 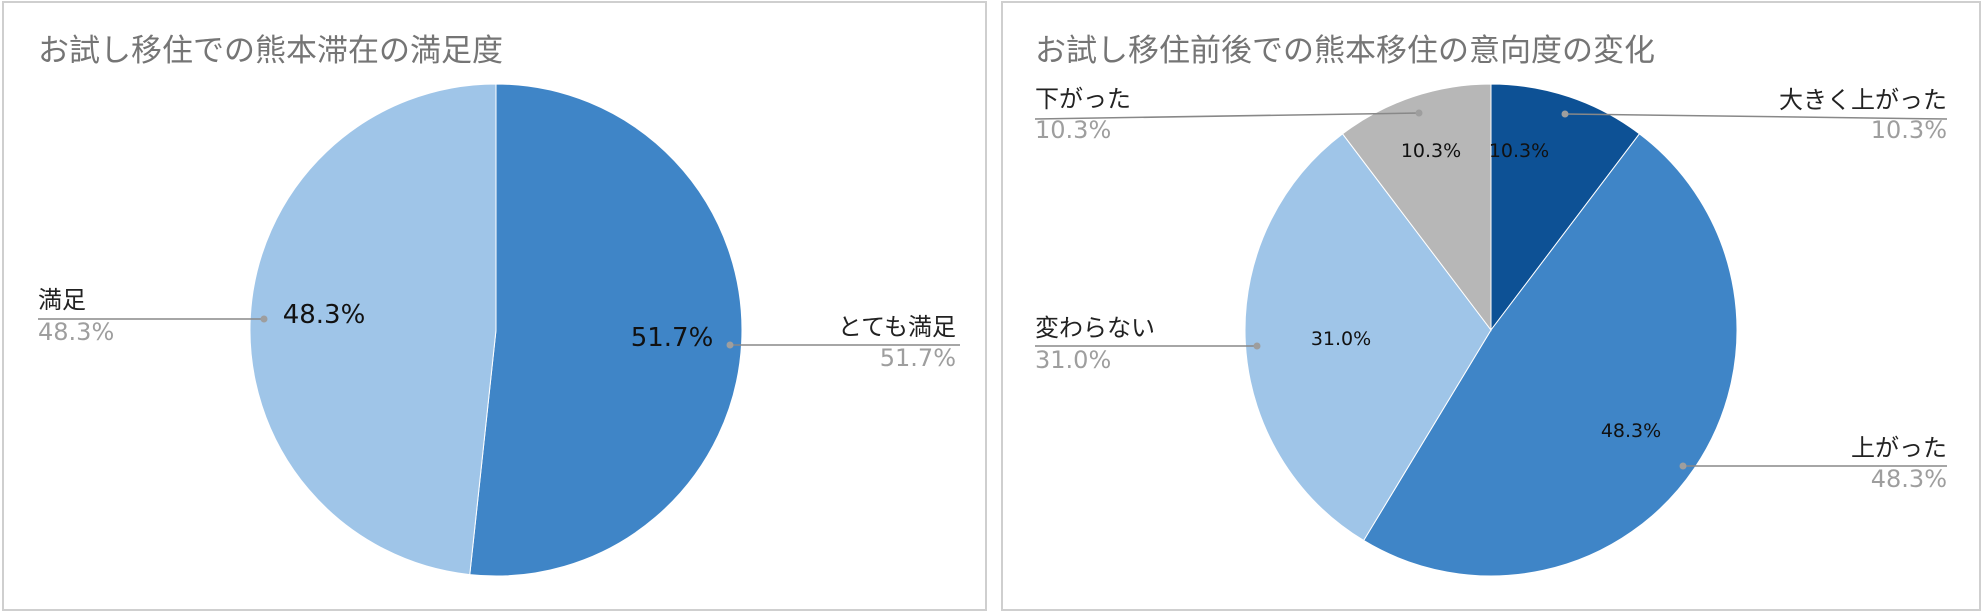 What do you see at coordinates (1083, 99) in the screenshot?
I see `slice-category-label: 下がった` at bounding box center [1083, 99].